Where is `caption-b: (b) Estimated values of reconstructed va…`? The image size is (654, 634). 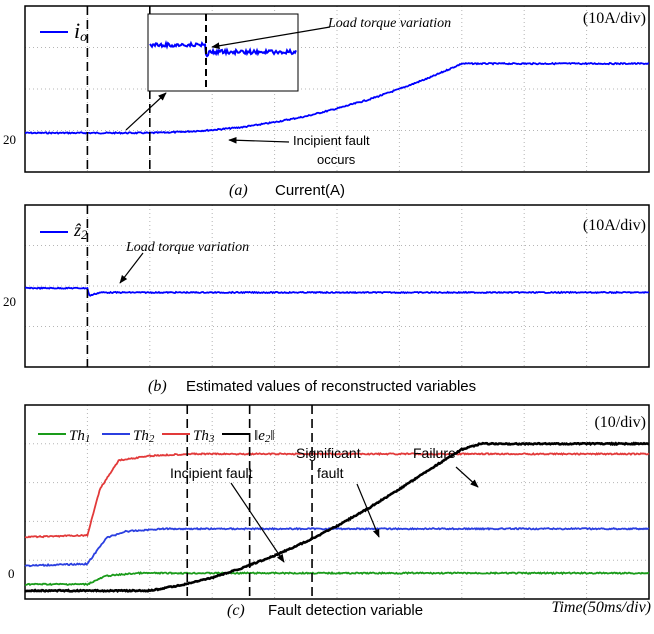 caption-b: (b) Estimated values of reconstructed va… is located at coordinates (312, 386).